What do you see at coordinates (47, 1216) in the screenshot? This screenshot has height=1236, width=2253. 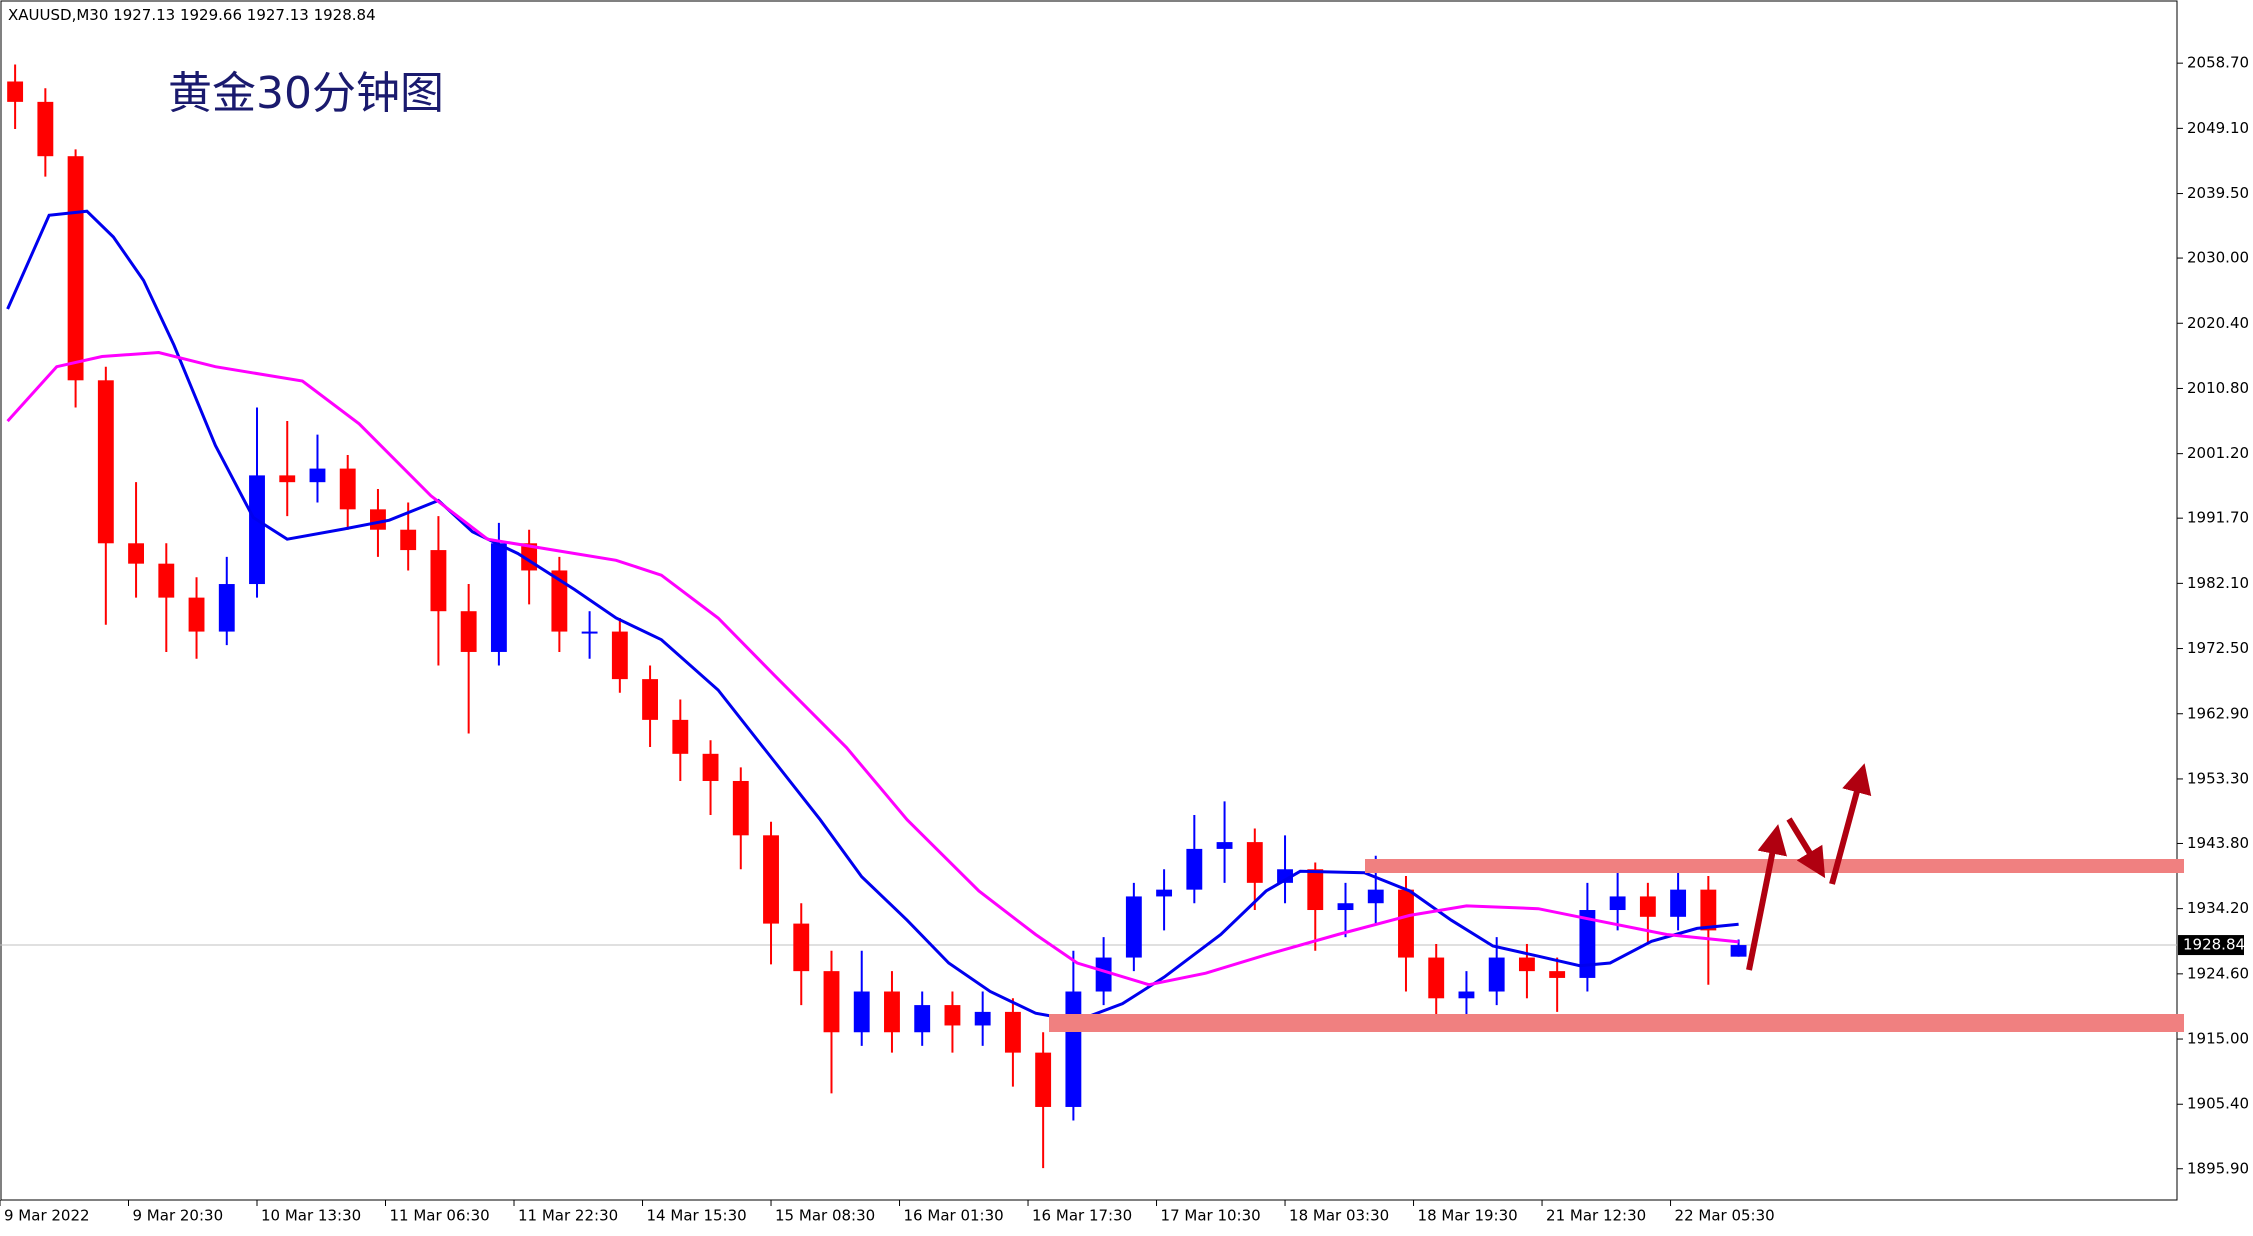 I see `x-tick-label: 9 Mar 2022` at bounding box center [47, 1216].